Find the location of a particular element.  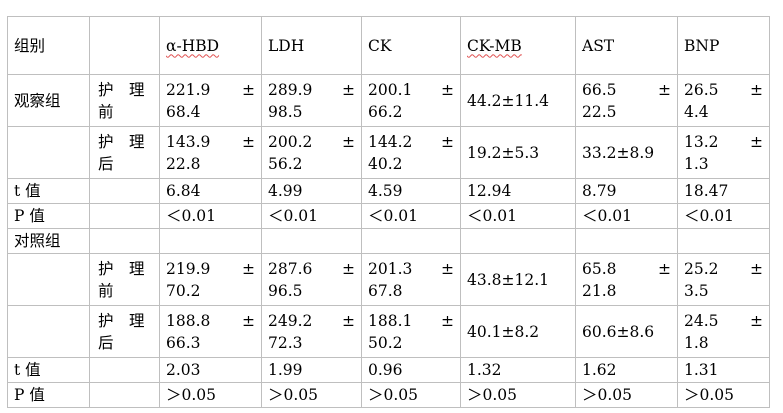

value-cell-ldh: 287.6 ±96.5 is located at coordinates (311, 279).